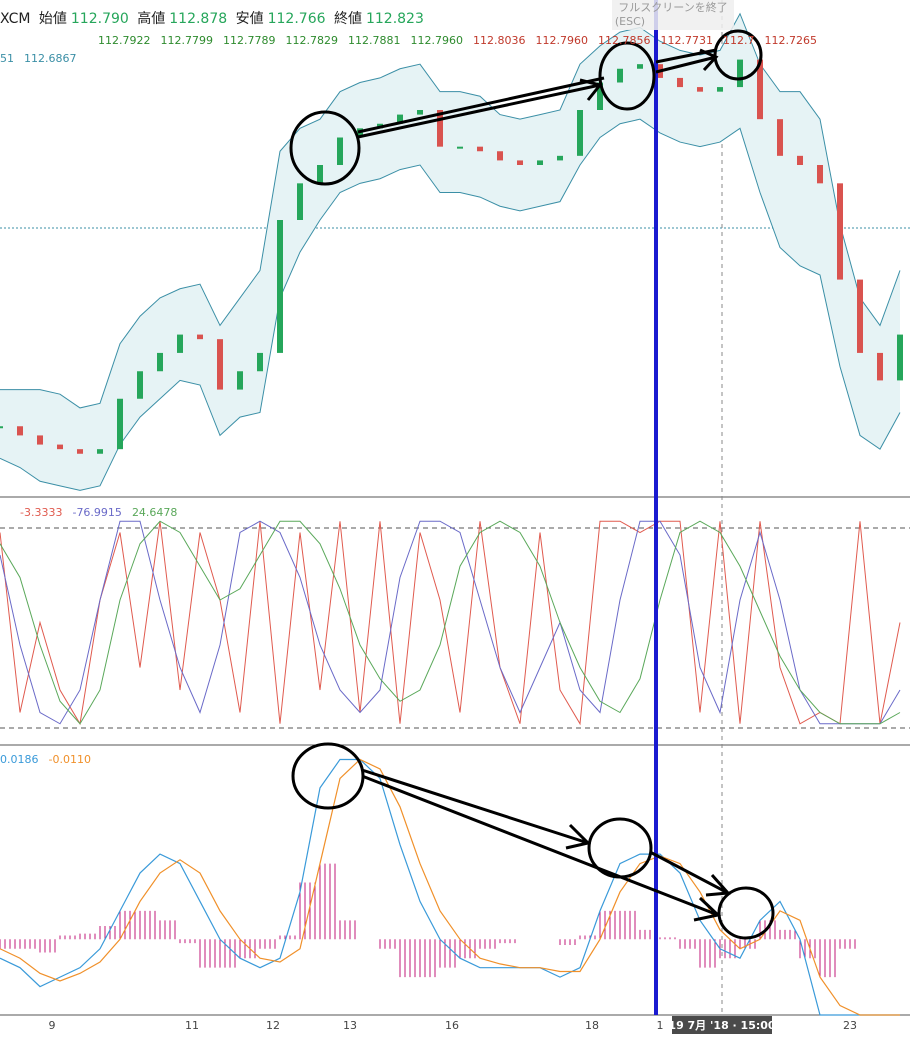  What do you see at coordinates (672, 7) in the screenshot?
I see `fullscreen-label: フルスクリーンを終了` at bounding box center [672, 7].